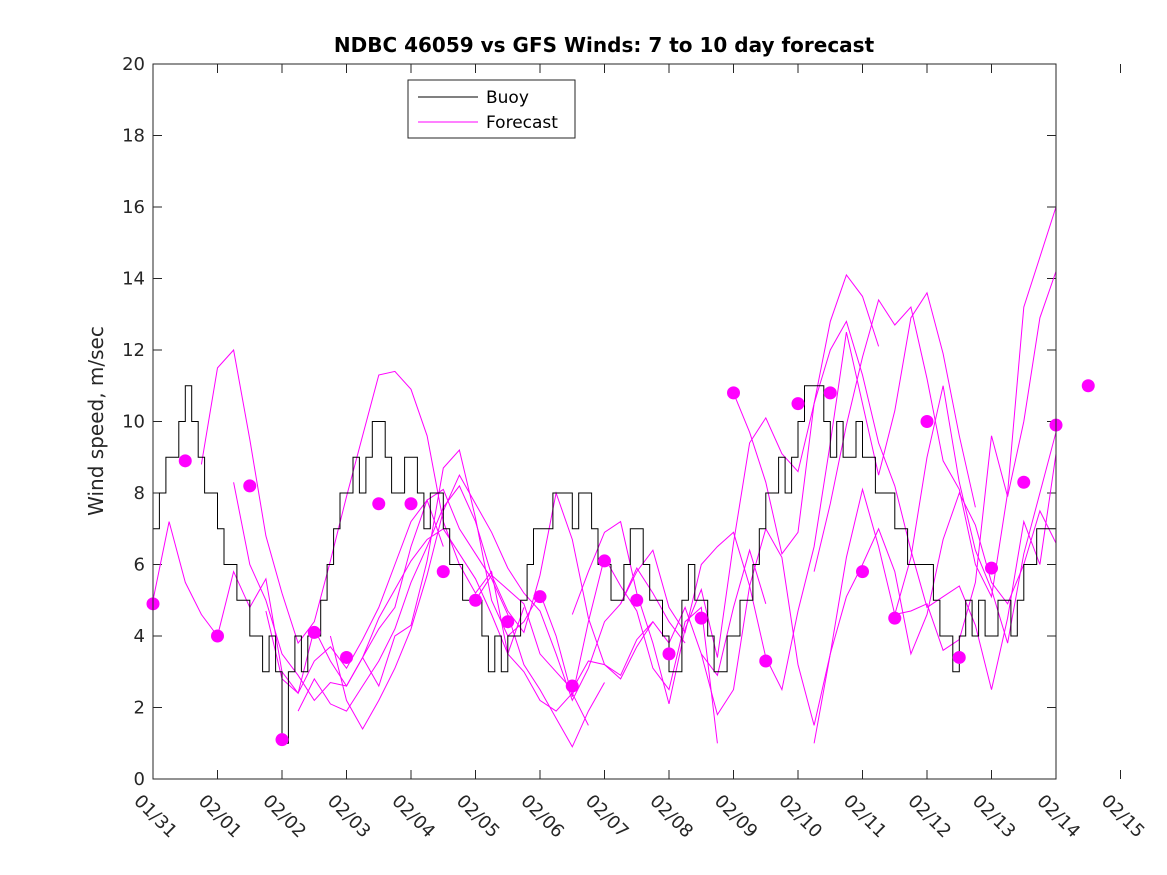 Image resolution: width=1167 pixels, height=875 pixels. I want to click on x-tick-label: 02/10, so click(800, 817).